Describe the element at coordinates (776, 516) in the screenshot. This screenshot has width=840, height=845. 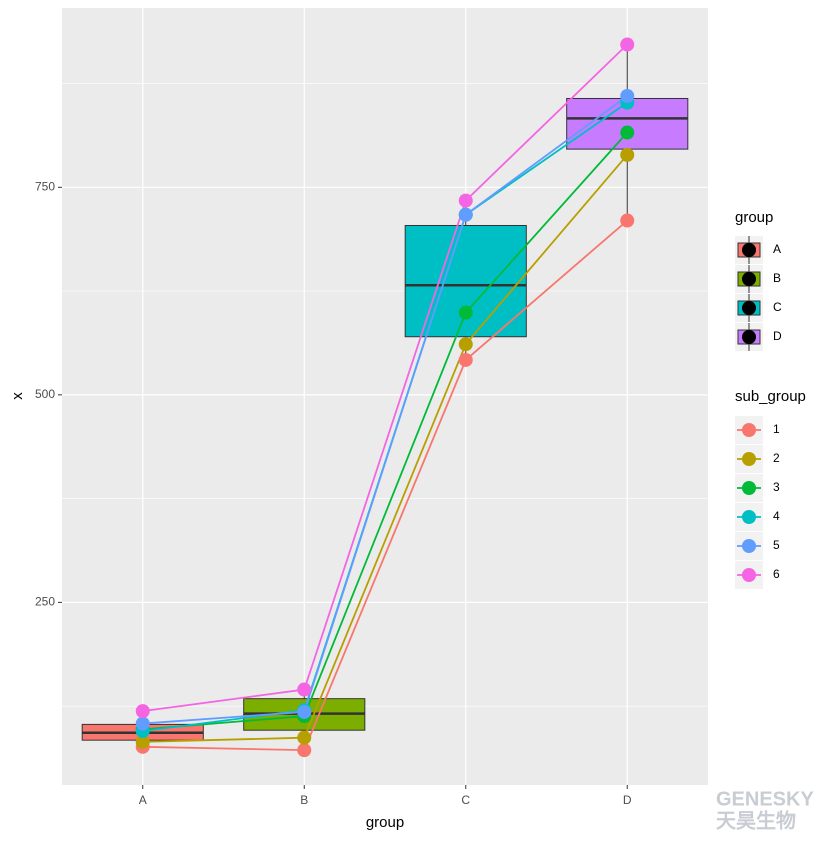
I see `legend-label: 4` at that location.